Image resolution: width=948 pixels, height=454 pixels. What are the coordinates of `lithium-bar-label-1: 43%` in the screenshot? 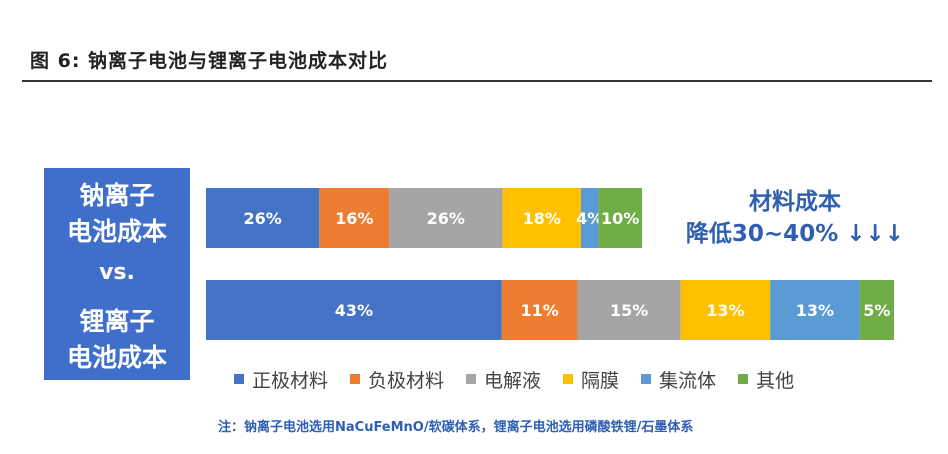 It's located at (354, 310).